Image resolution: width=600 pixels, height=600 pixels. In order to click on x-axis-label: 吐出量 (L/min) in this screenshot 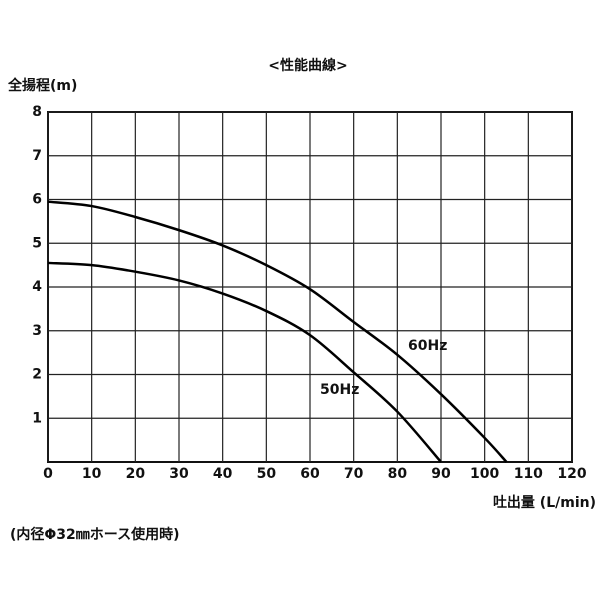, I will do `click(544, 502)`.